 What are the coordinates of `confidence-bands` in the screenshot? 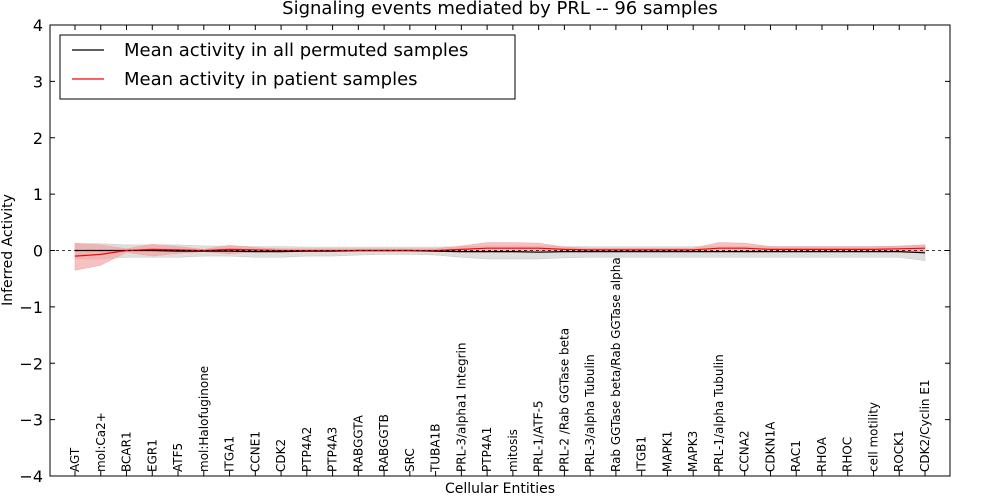 It's located at (500, 256).